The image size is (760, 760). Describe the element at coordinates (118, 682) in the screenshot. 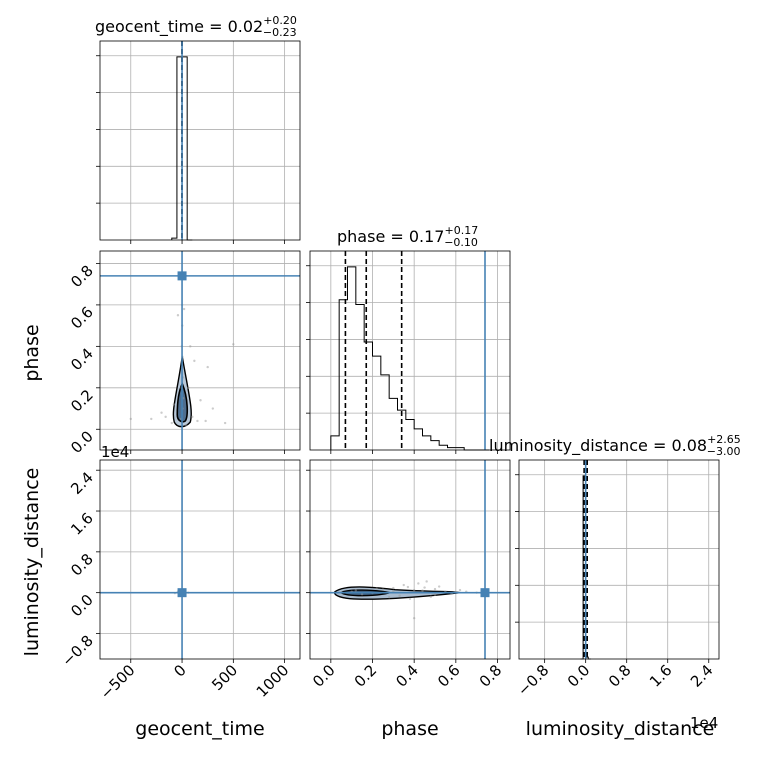

I see `xtick-label-geocent_time-0: −500` at that location.